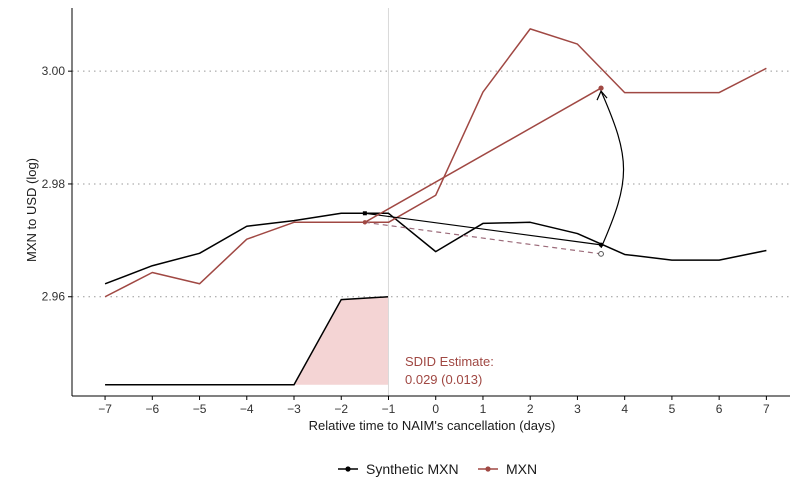 Image resolution: width=800 pixels, height=488 pixels. Describe the element at coordinates (483, 409) in the screenshot. I see `x-tick-label-8: 1` at that location.